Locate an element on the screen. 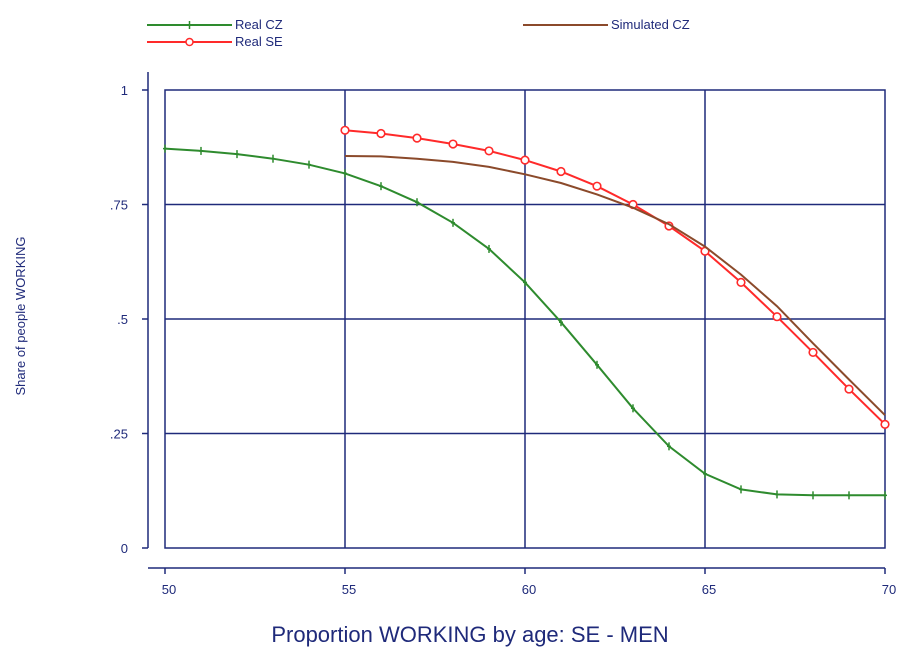  legend-label-real-cz: Real CZ is located at coordinates (259, 24).